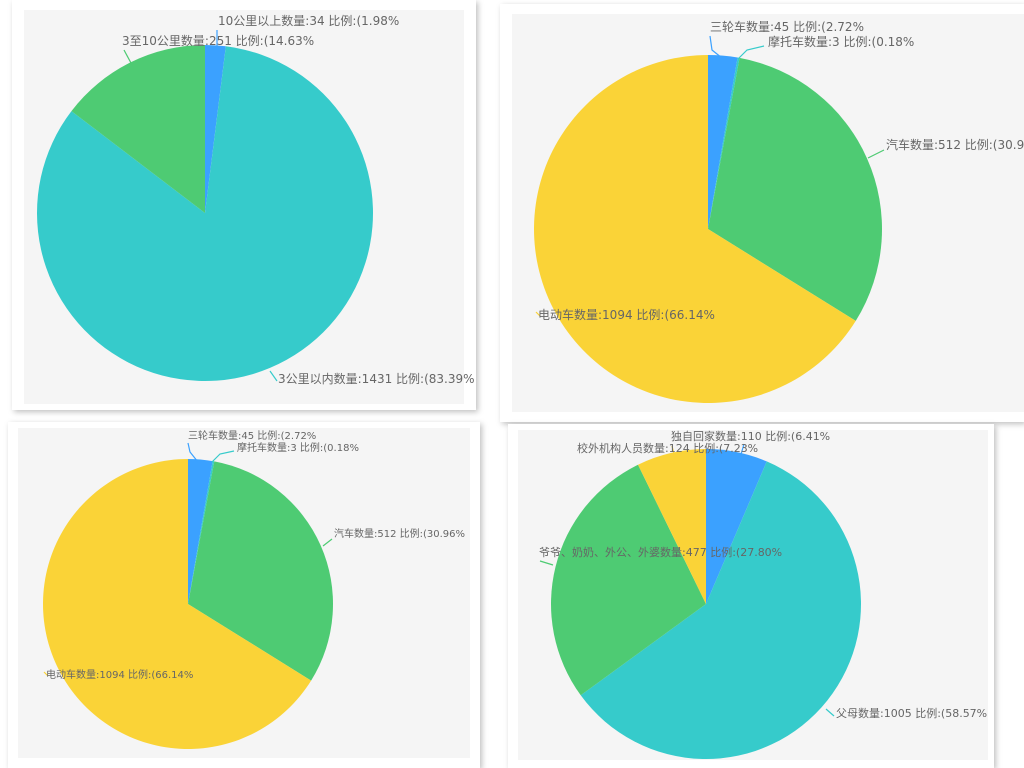 The image size is (1024, 768). Describe the element at coordinates (218, 40) in the screenshot. I see `slice-label: 3至10公里数量:251 比例:(14.63%` at that location.